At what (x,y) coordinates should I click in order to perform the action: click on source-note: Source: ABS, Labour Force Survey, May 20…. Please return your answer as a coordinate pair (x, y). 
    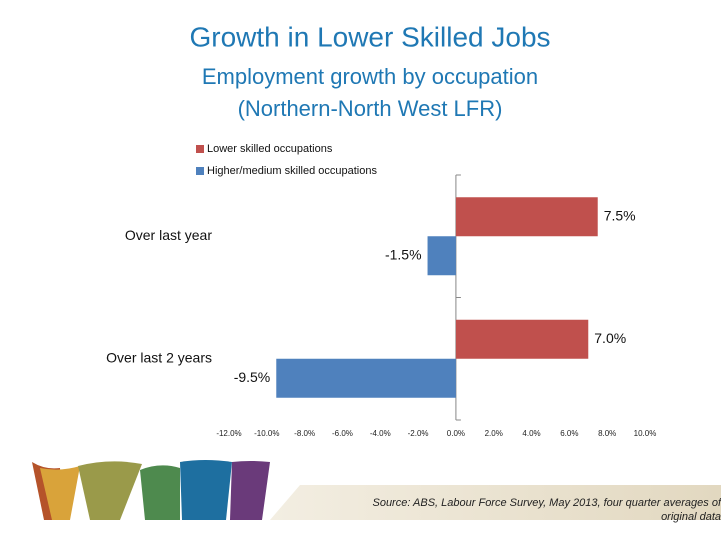
    Looking at the image, I should click on (546, 503).